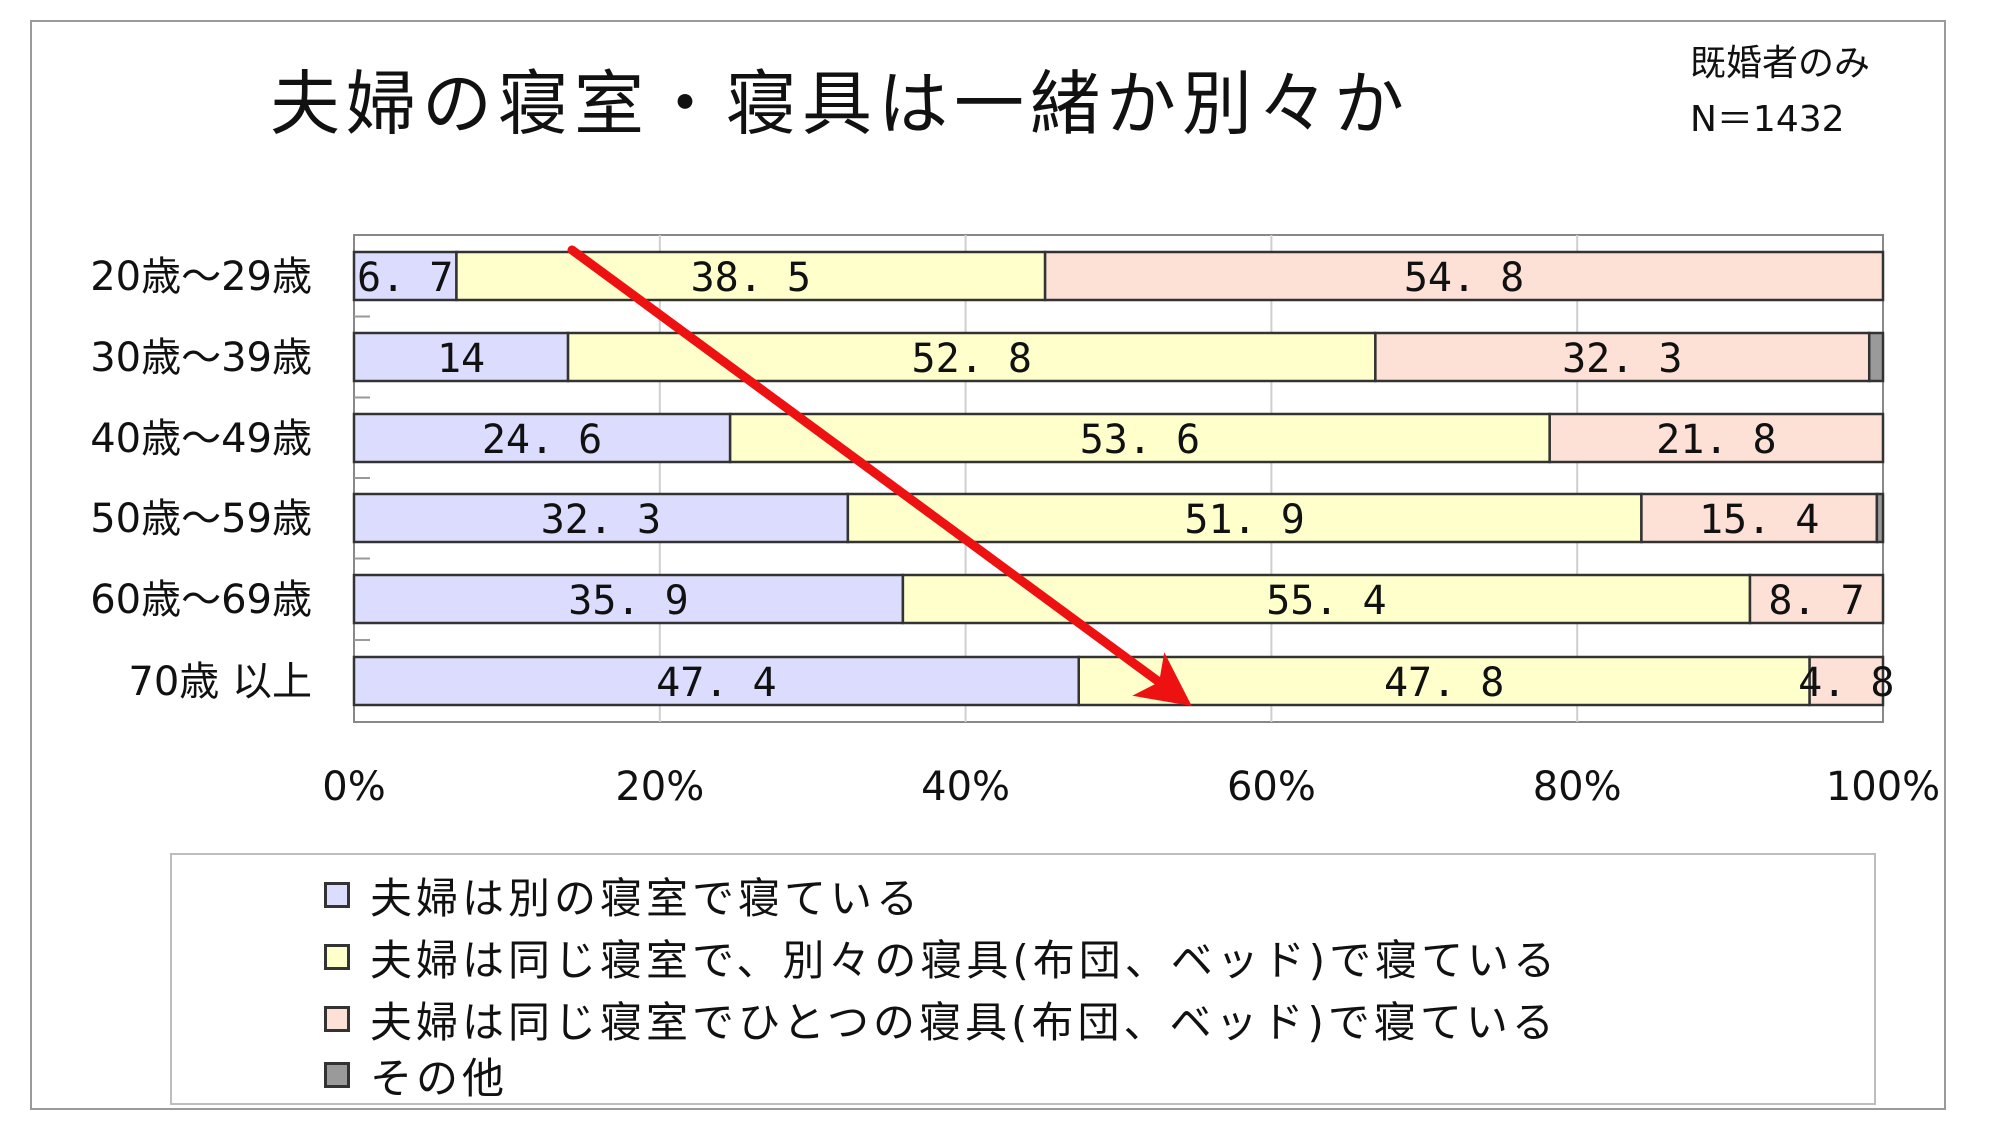  I want to click on legend-swatch-other, so click(337, 1075).